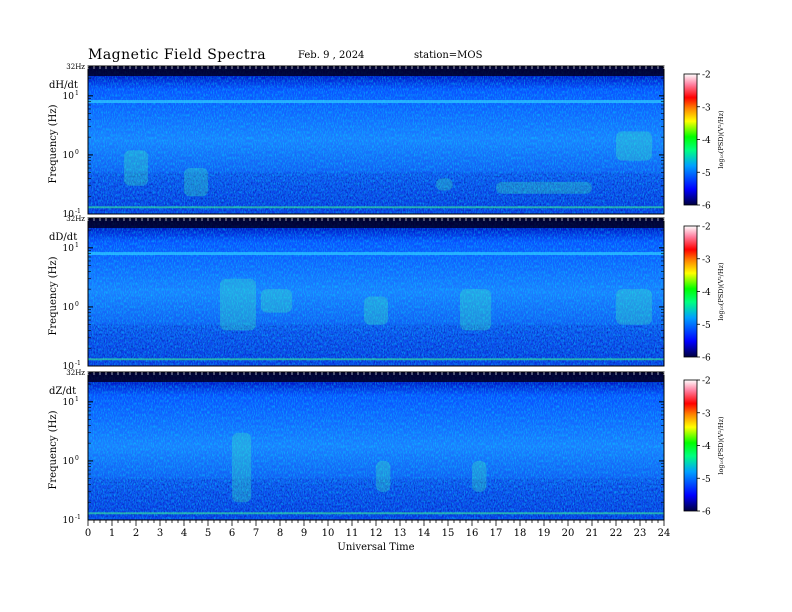 The image size is (792, 612). Describe the element at coordinates (62, 391) in the screenshot. I see `panel-label: dZ/dt` at that location.